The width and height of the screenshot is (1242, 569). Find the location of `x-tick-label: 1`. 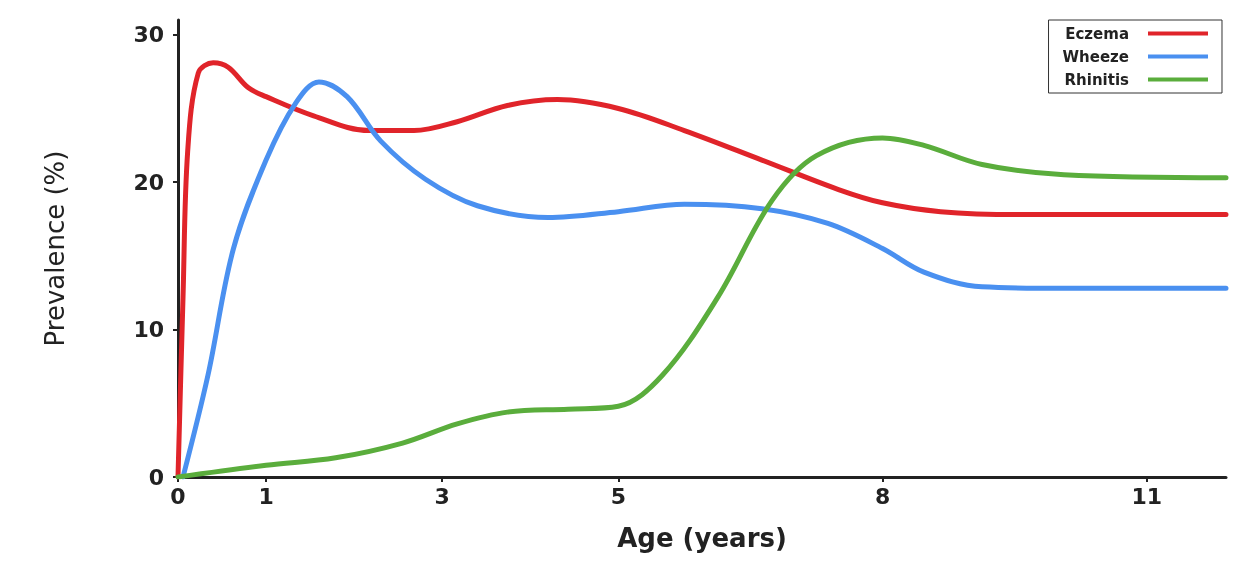

x-tick-label: 1 is located at coordinates (266, 496).